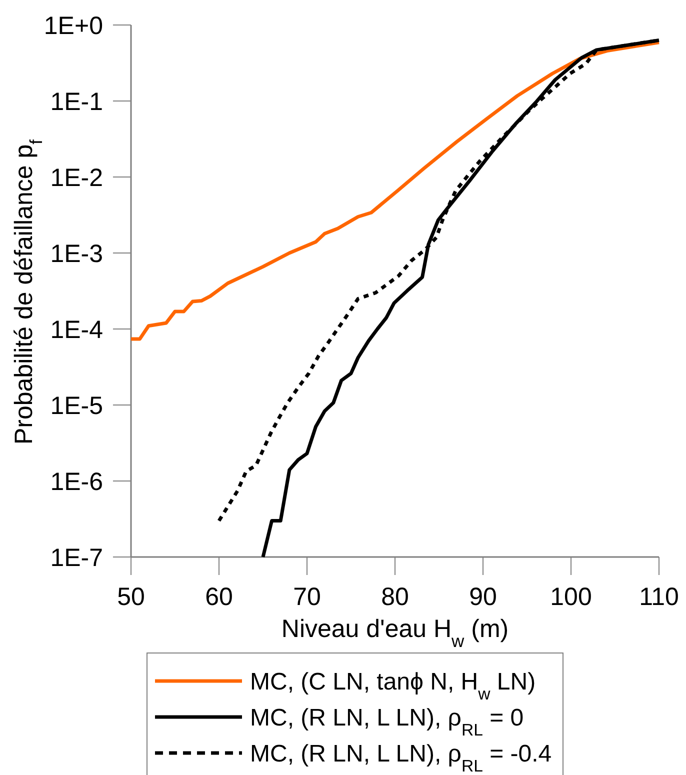  Describe the element at coordinates (483, 597) in the screenshot. I see `x-tick-label: 90` at that location.